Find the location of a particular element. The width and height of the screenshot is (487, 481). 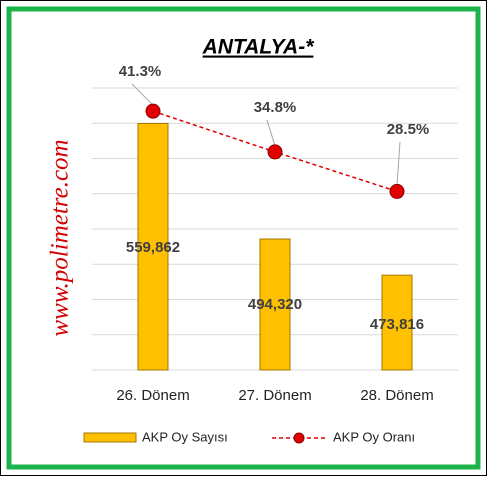

data-label: 473,816 is located at coordinates (397, 324).